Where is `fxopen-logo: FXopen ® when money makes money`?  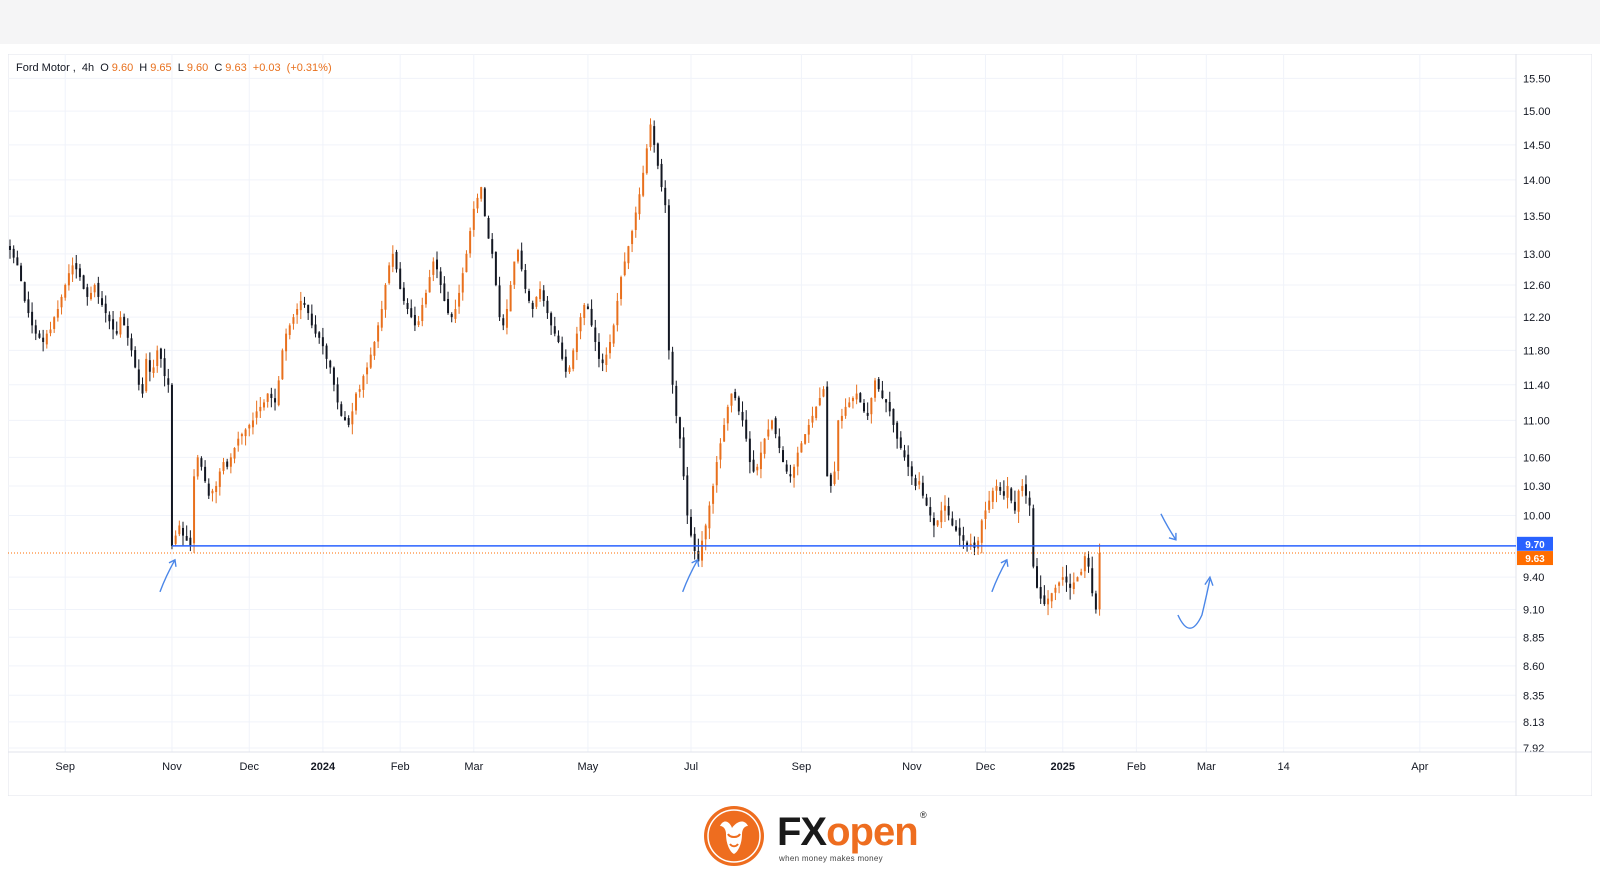
fxopen-logo: FXopen ® when money makes money is located at coordinates (822, 838).